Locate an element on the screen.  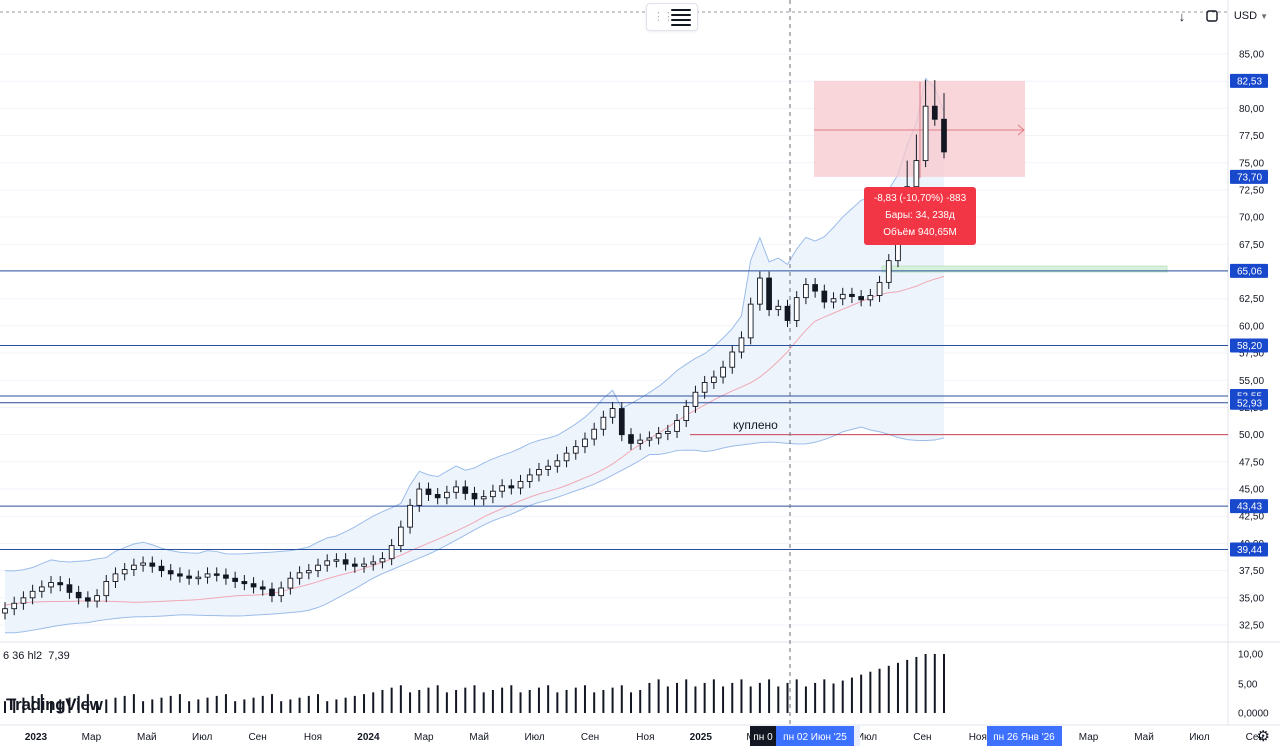
gear-icon: ⚙ is located at coordinates (1263, 736).